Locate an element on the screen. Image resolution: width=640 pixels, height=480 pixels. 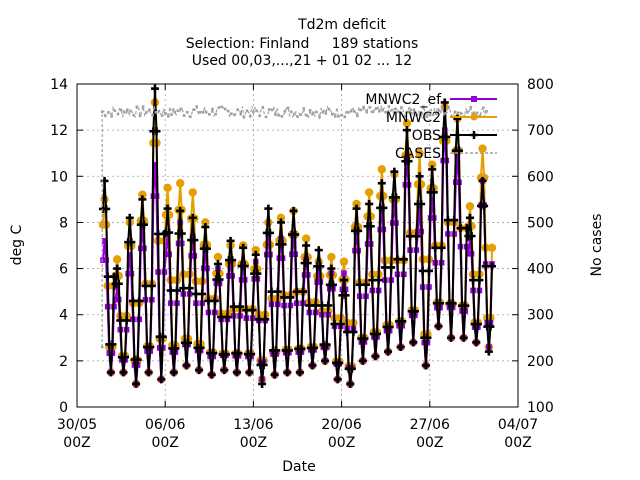
y2-tick-label: 700 is located at coordinates (540, 131).